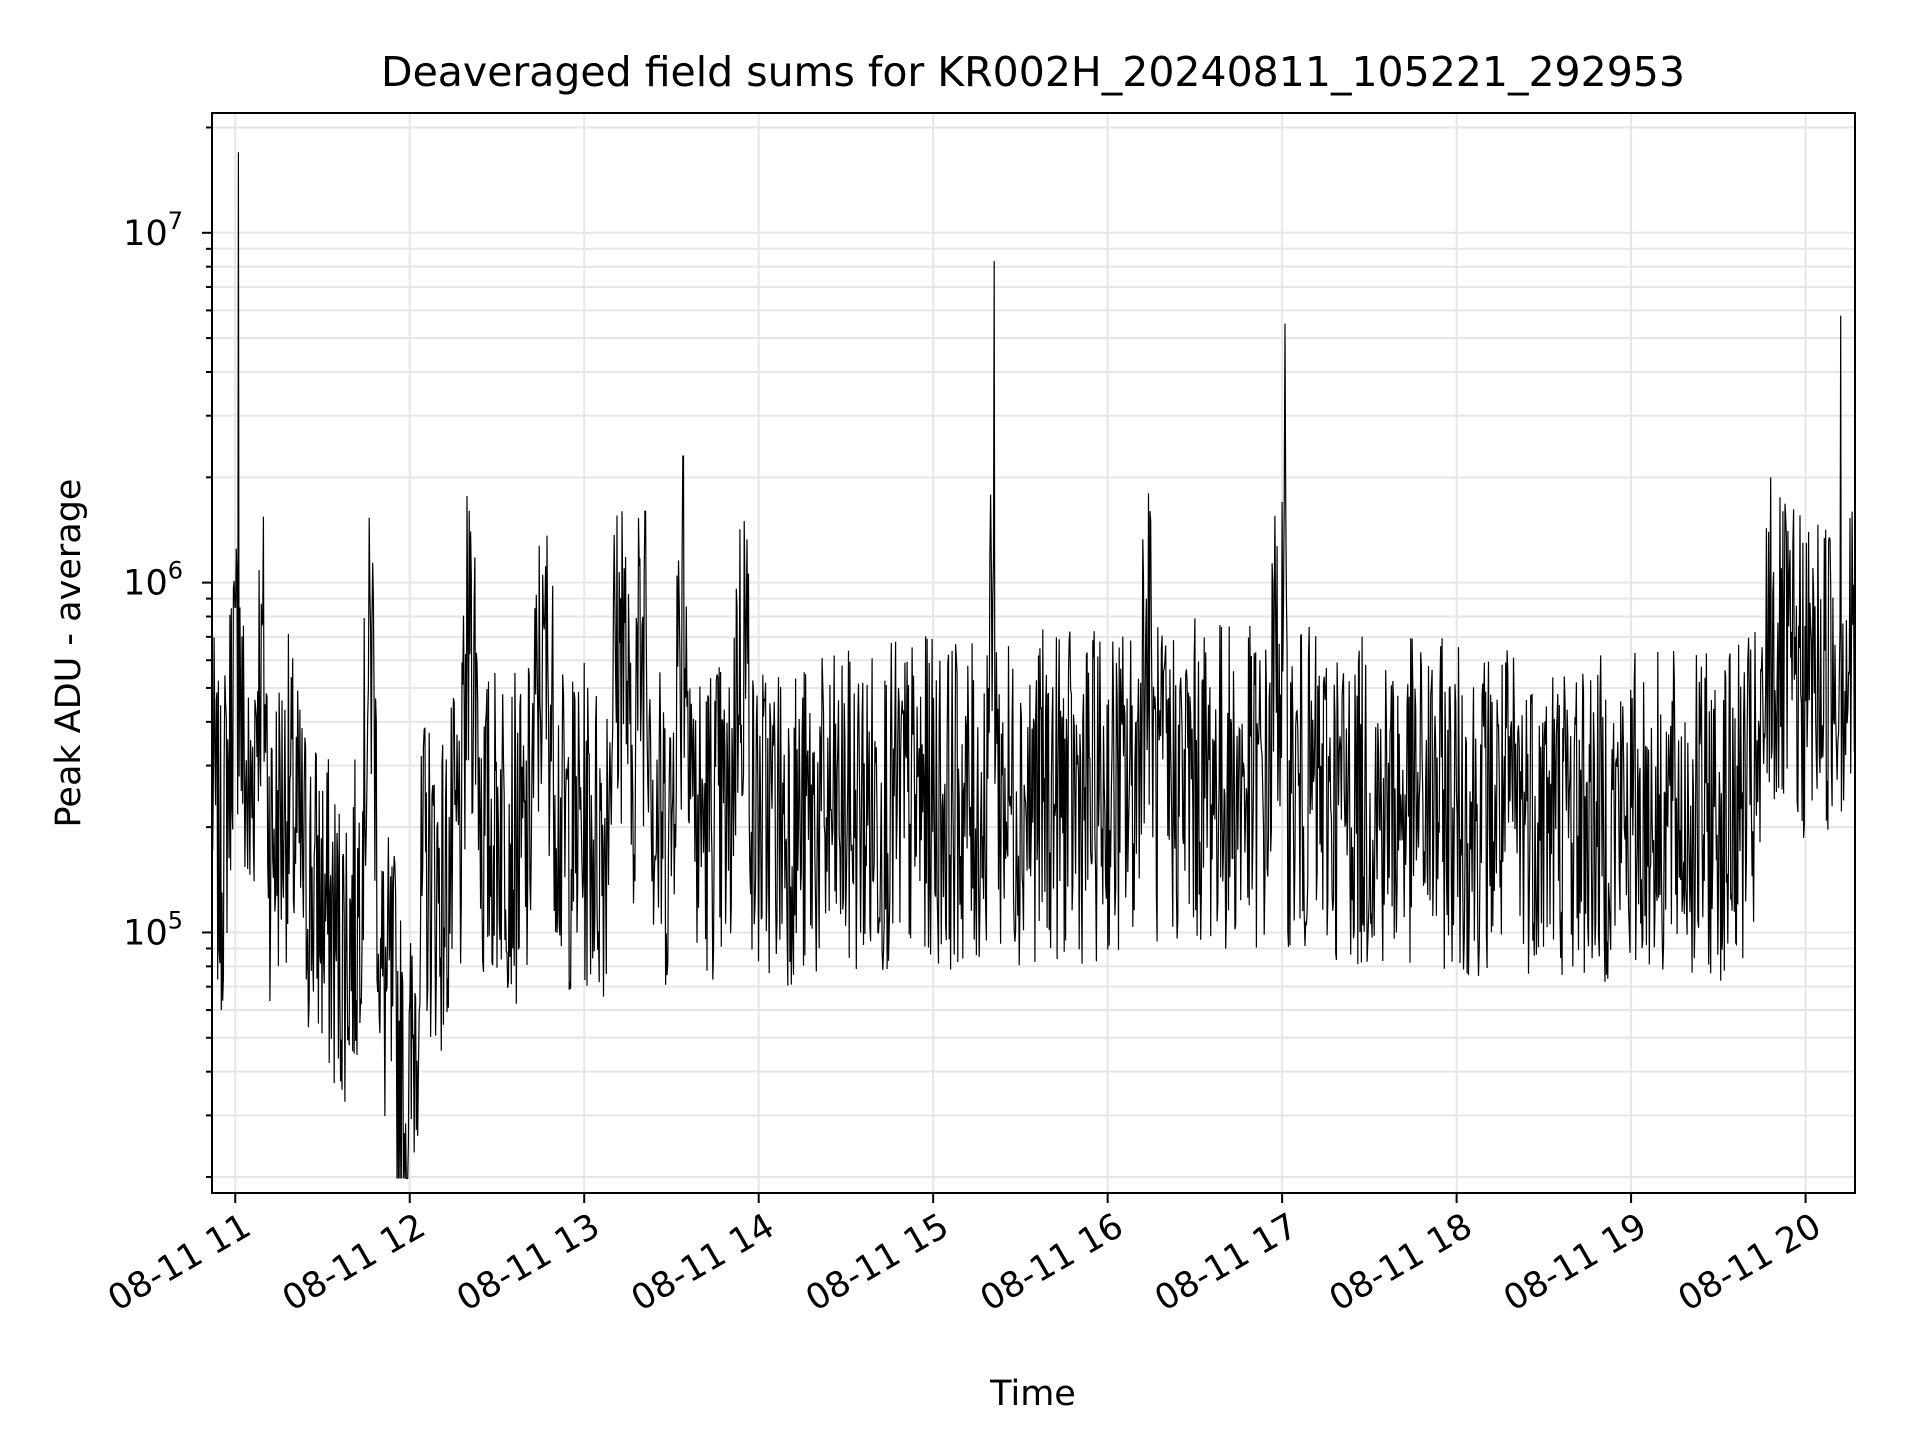 The image size is (1920, 1440). Describe the element at coordinates (153, 230) in the screenshot. I see `y-tick-label: 10⁷` at that location.